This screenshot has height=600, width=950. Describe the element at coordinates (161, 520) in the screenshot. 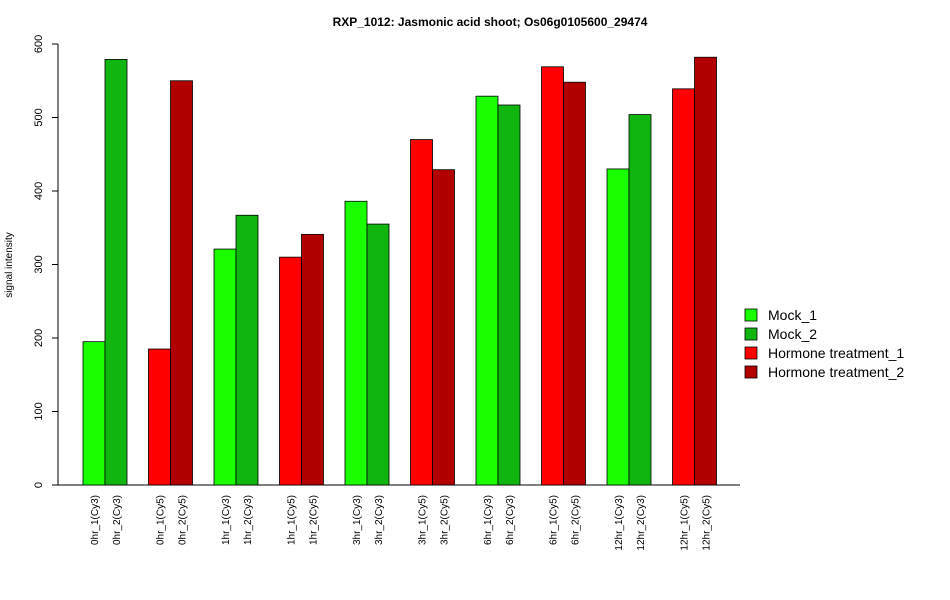

I see `x-tick-label: 0hr_1(Cy5)` at that location.